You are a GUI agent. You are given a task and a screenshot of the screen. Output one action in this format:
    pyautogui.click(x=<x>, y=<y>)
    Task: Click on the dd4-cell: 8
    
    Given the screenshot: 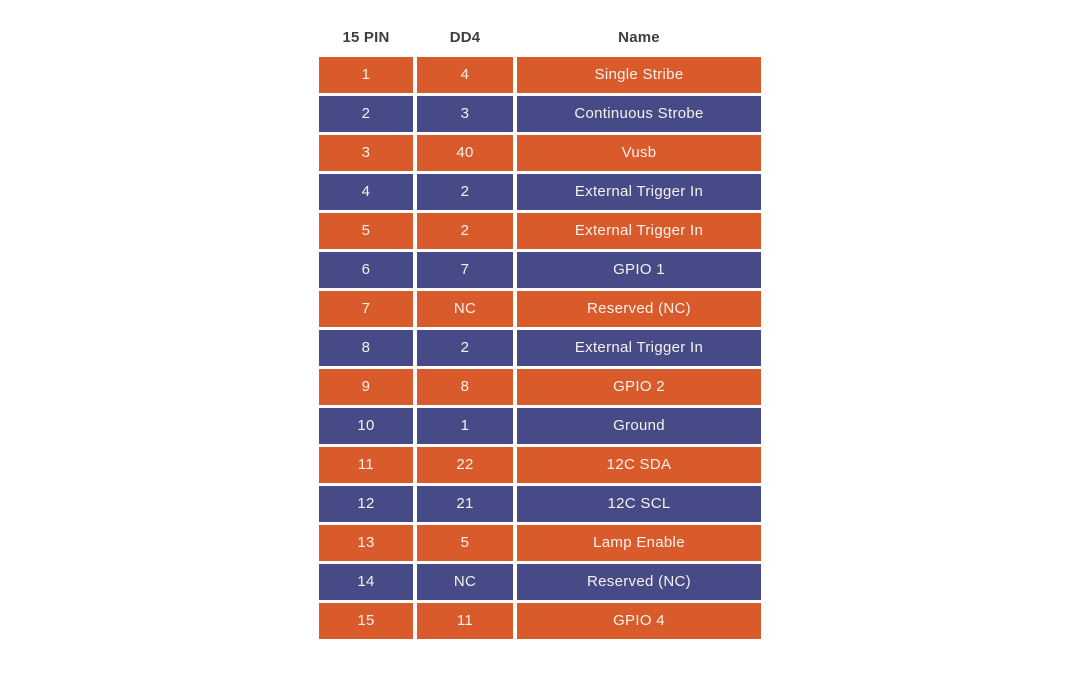 What is the action you would take?
    pyautogui.click(x=465, y=387)
    